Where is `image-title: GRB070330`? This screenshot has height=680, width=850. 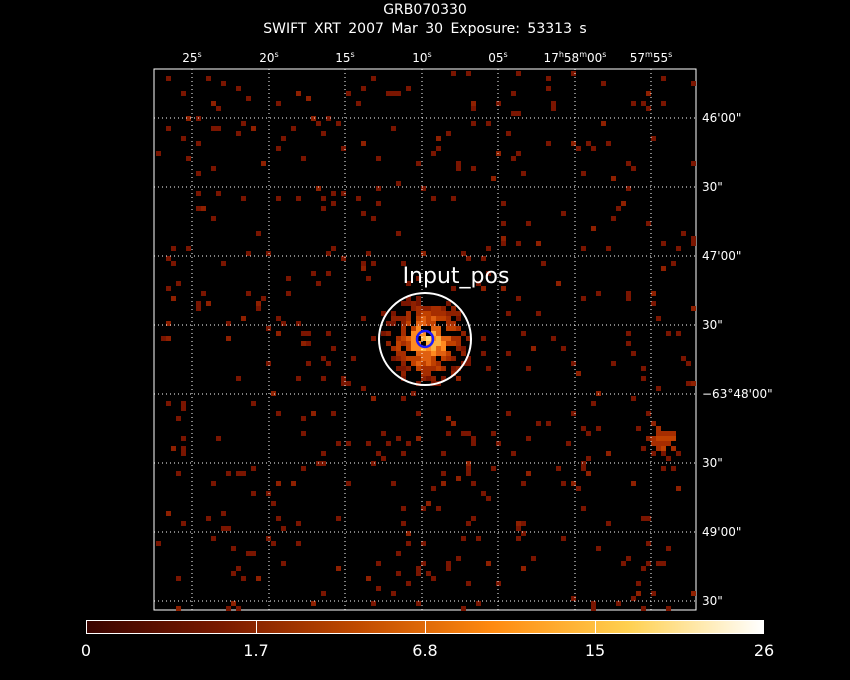 image-title: GRB070330 is located at coordinates (425, 10).